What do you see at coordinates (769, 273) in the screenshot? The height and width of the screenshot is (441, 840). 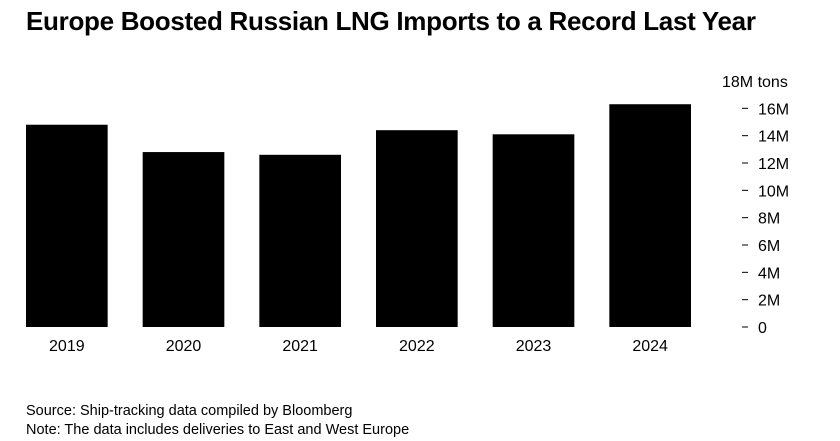 I see `y-tick-label: 4M` at bounding box center [769, 273].